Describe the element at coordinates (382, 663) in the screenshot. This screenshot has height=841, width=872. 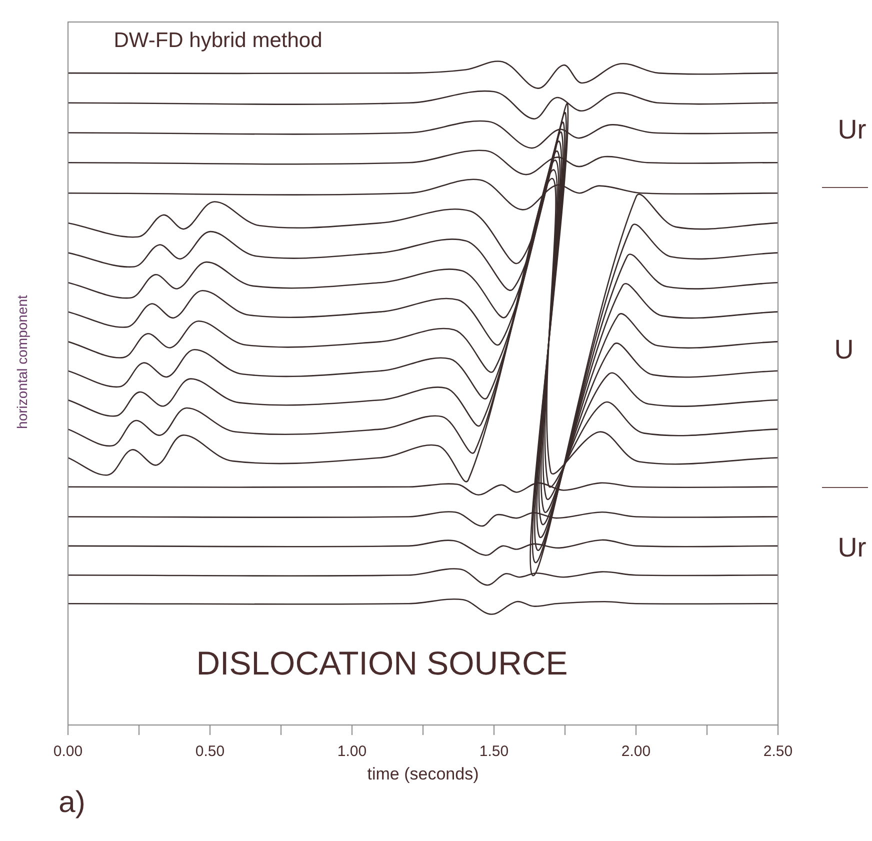
I see `annotation: DISLOCATION SOURCE` at that location.